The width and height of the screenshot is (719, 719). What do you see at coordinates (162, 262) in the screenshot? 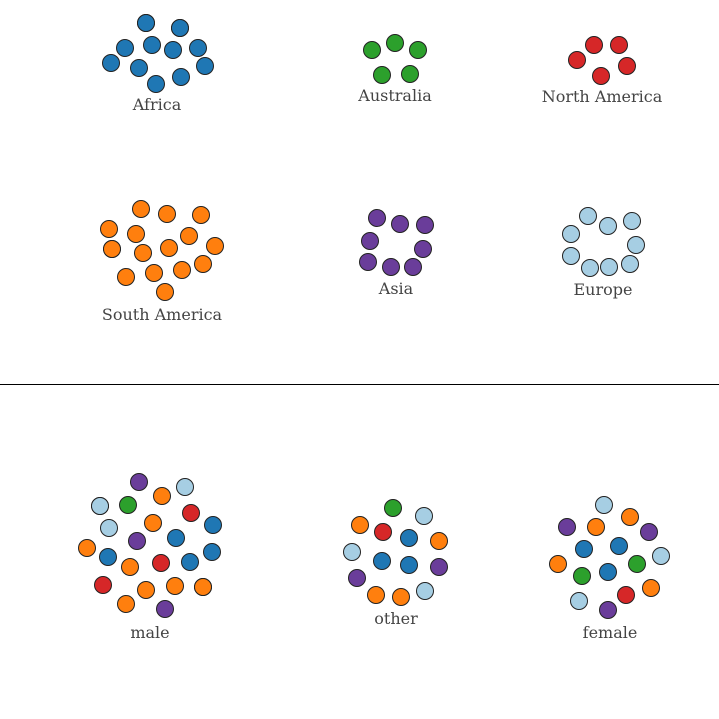
I see `top-cluster-south-america: South America` at bounding box center [162, 262].